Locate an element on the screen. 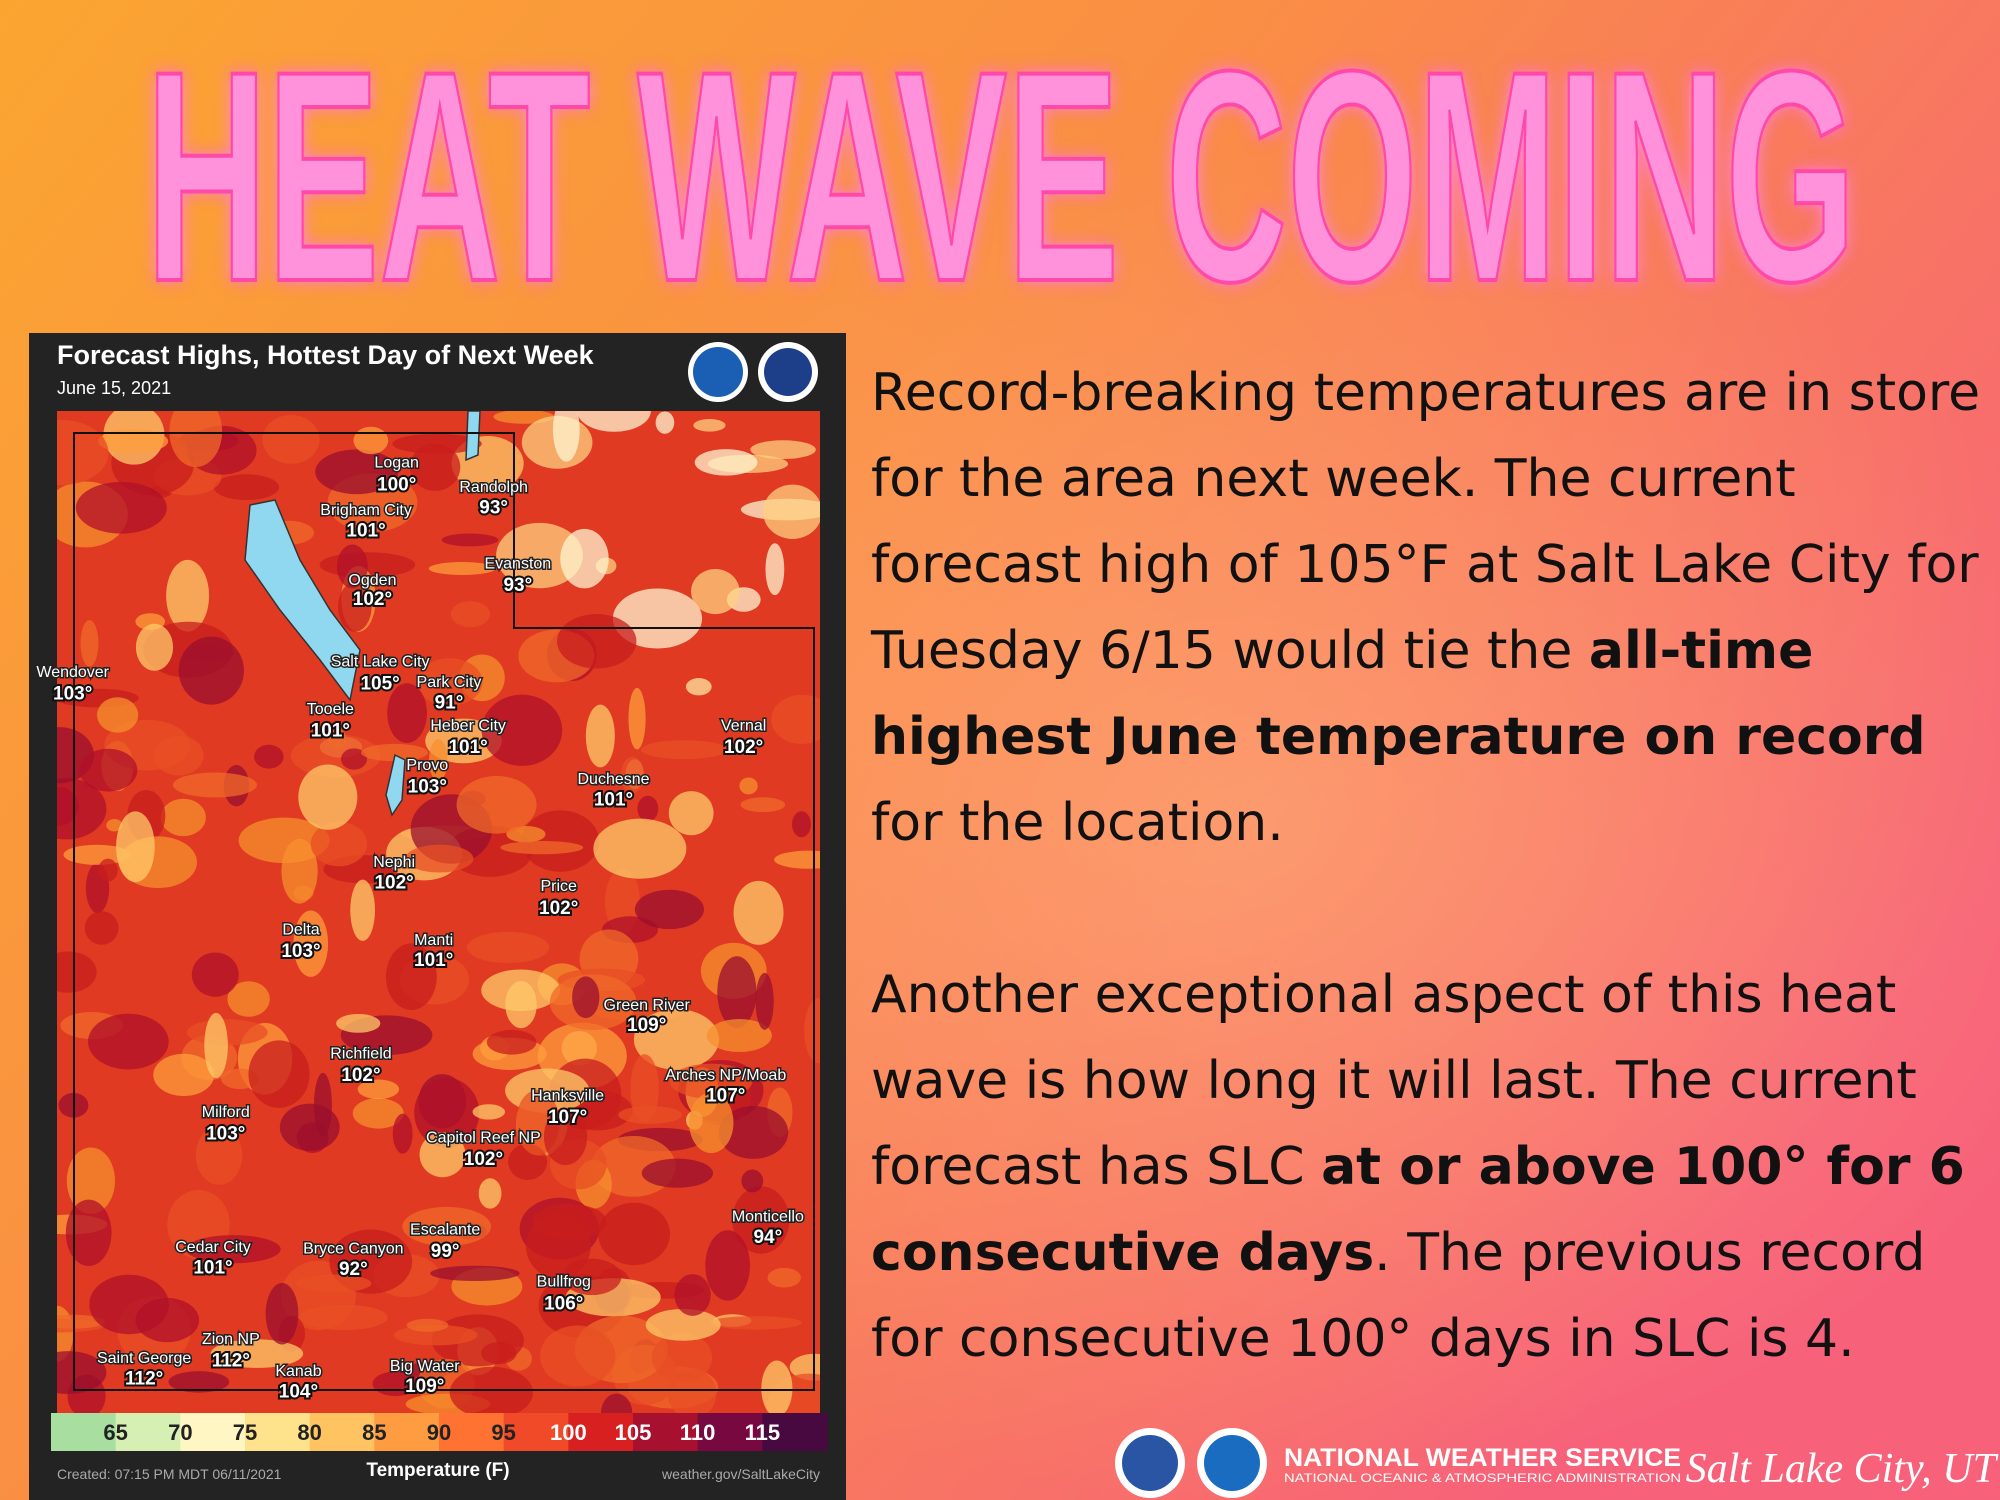  city-name: Bullfrog is located at coordinates (564, 1282).